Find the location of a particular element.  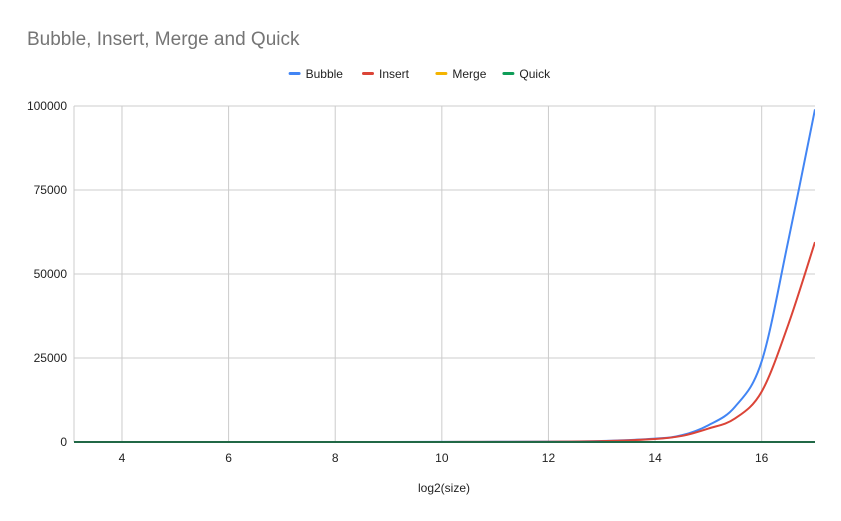

y-axis-ticks: 0 25000 50000 75000 100000 is located at coordinates (47, 274).